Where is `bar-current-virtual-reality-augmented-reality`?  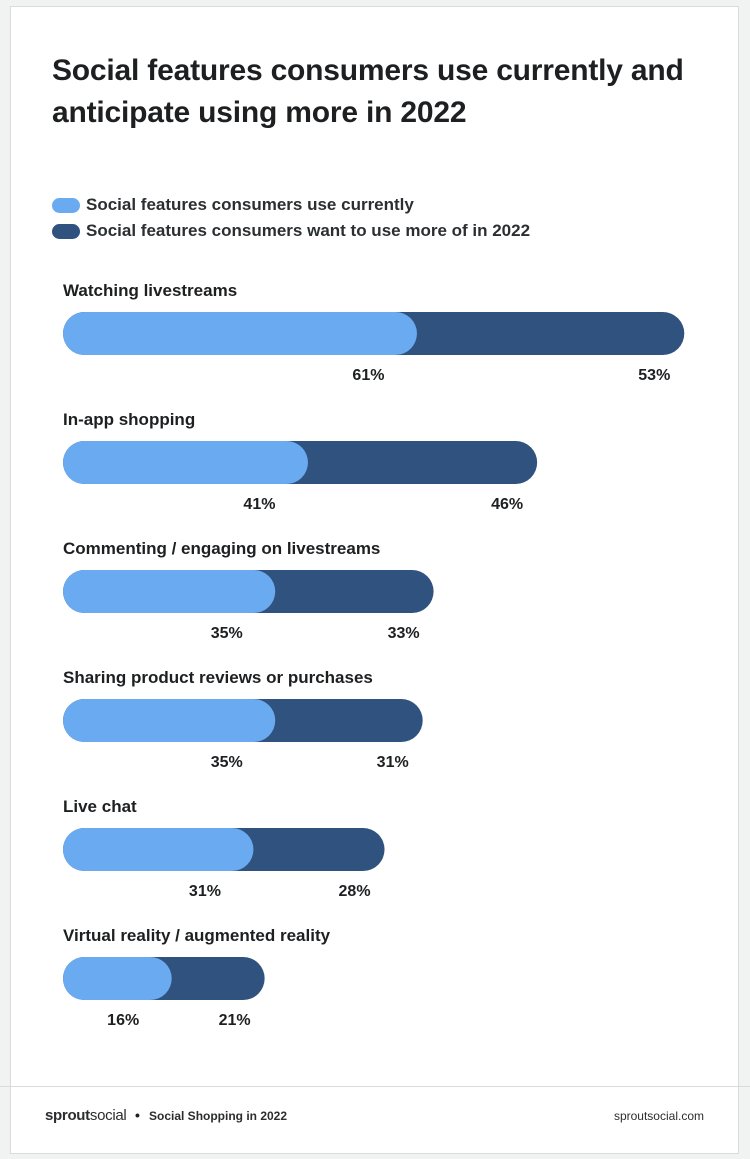 bar-current-virtual-reality-augmented-reality is located at coordinates (117, 978).